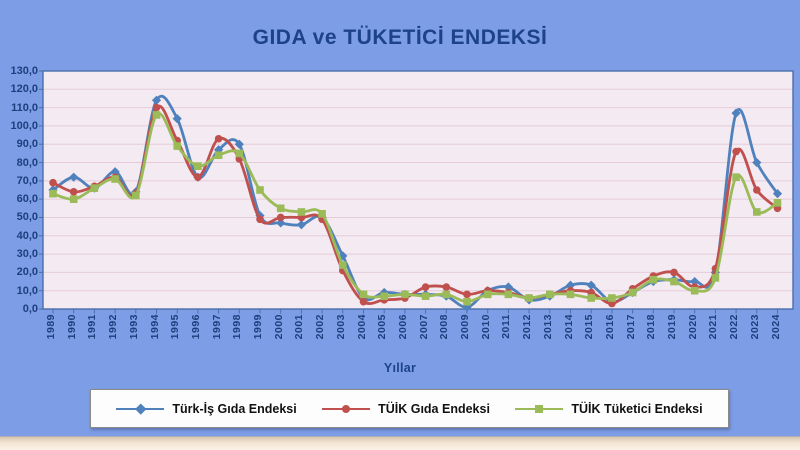  Describe the element at coordinates (27, 290) in the screenshot. I see `y-tick-label: 10,0` at that location.